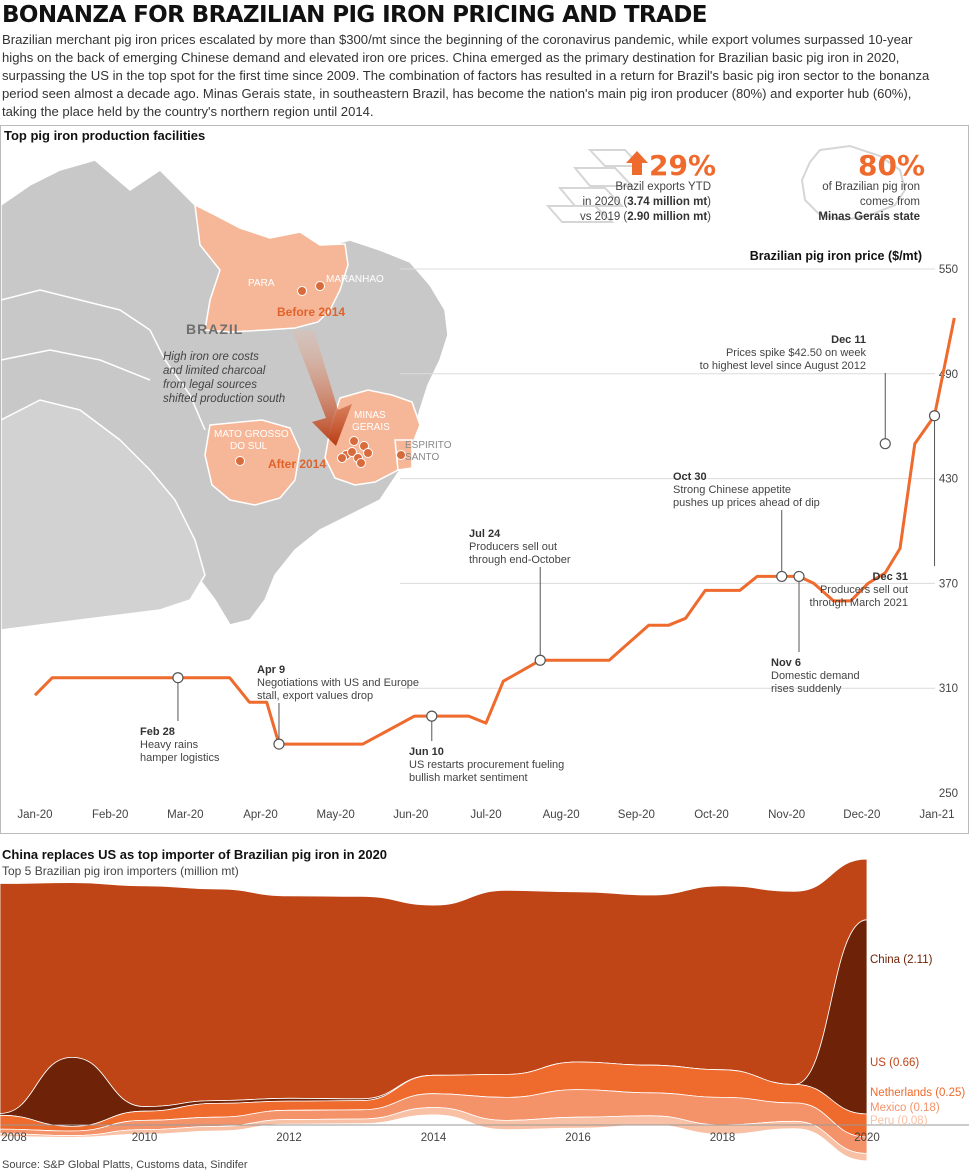  What do you see at coordinates (260, 815) in the screenshot?
I see `x-tick-label: Apr-20` at bounding box center [260, 815].